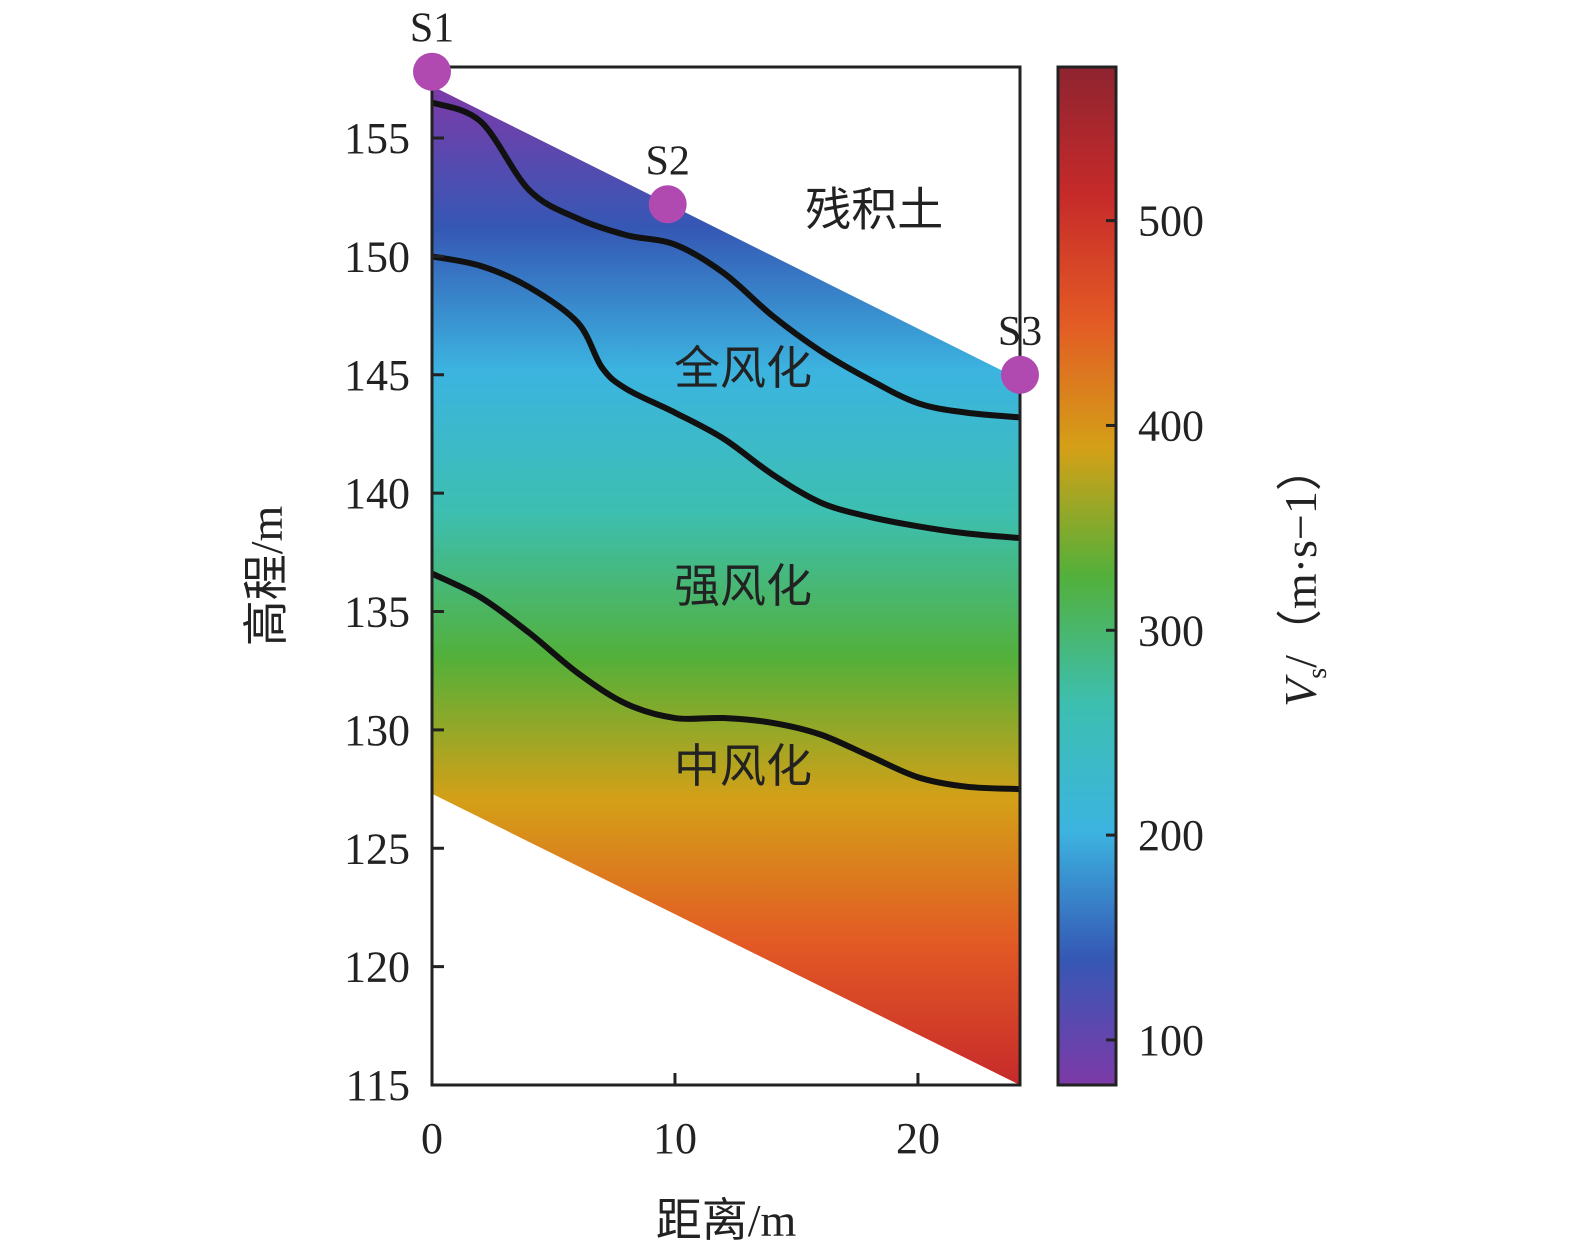 This screenshot has width=1575, height=1260. Describe the element at coordinates (432, 29) in the screenshot. I see `station-label: S1` at that location.